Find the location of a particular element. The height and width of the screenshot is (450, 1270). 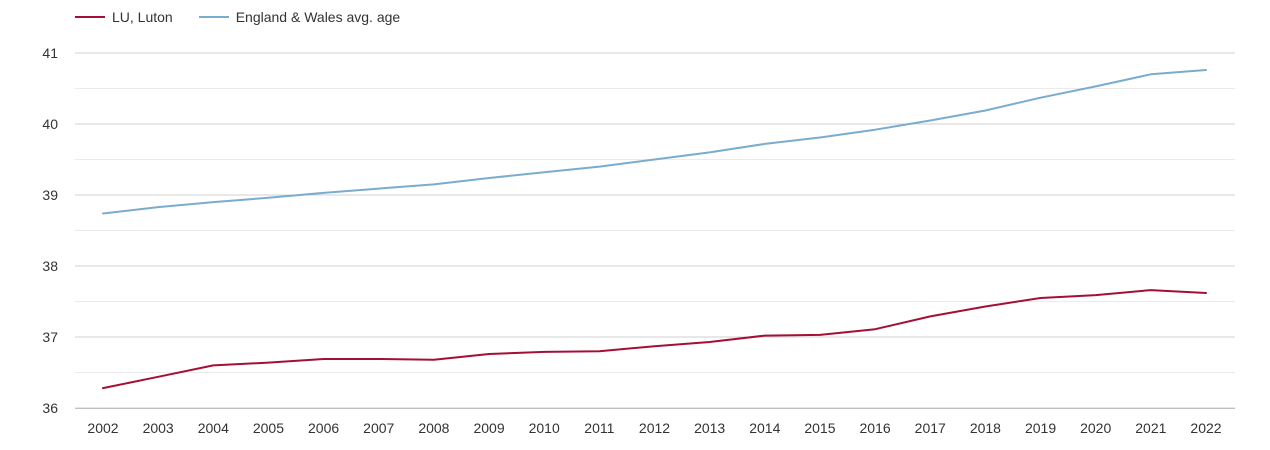

y-tick-label: 38 is located at coordinates (50, 266).